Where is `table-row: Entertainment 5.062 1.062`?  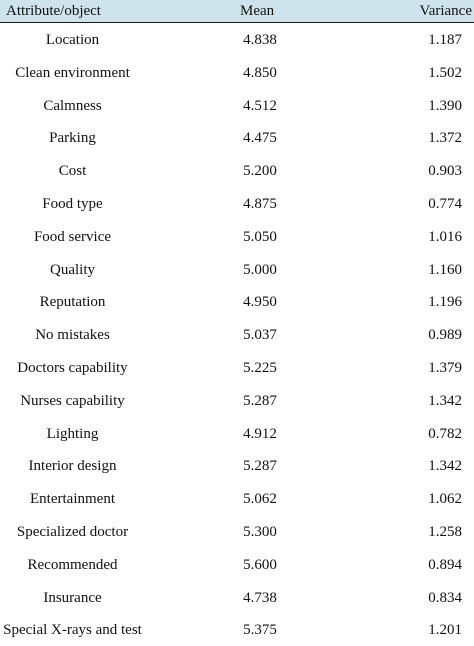 table-row: Entertainment 5.062 1.062 is located at coordinates (237, 498).